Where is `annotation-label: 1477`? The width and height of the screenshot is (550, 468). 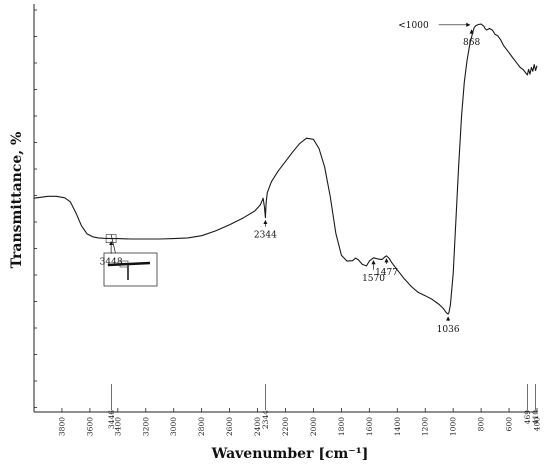 annotation-label: 1477 is located at coordinates (386, 273).